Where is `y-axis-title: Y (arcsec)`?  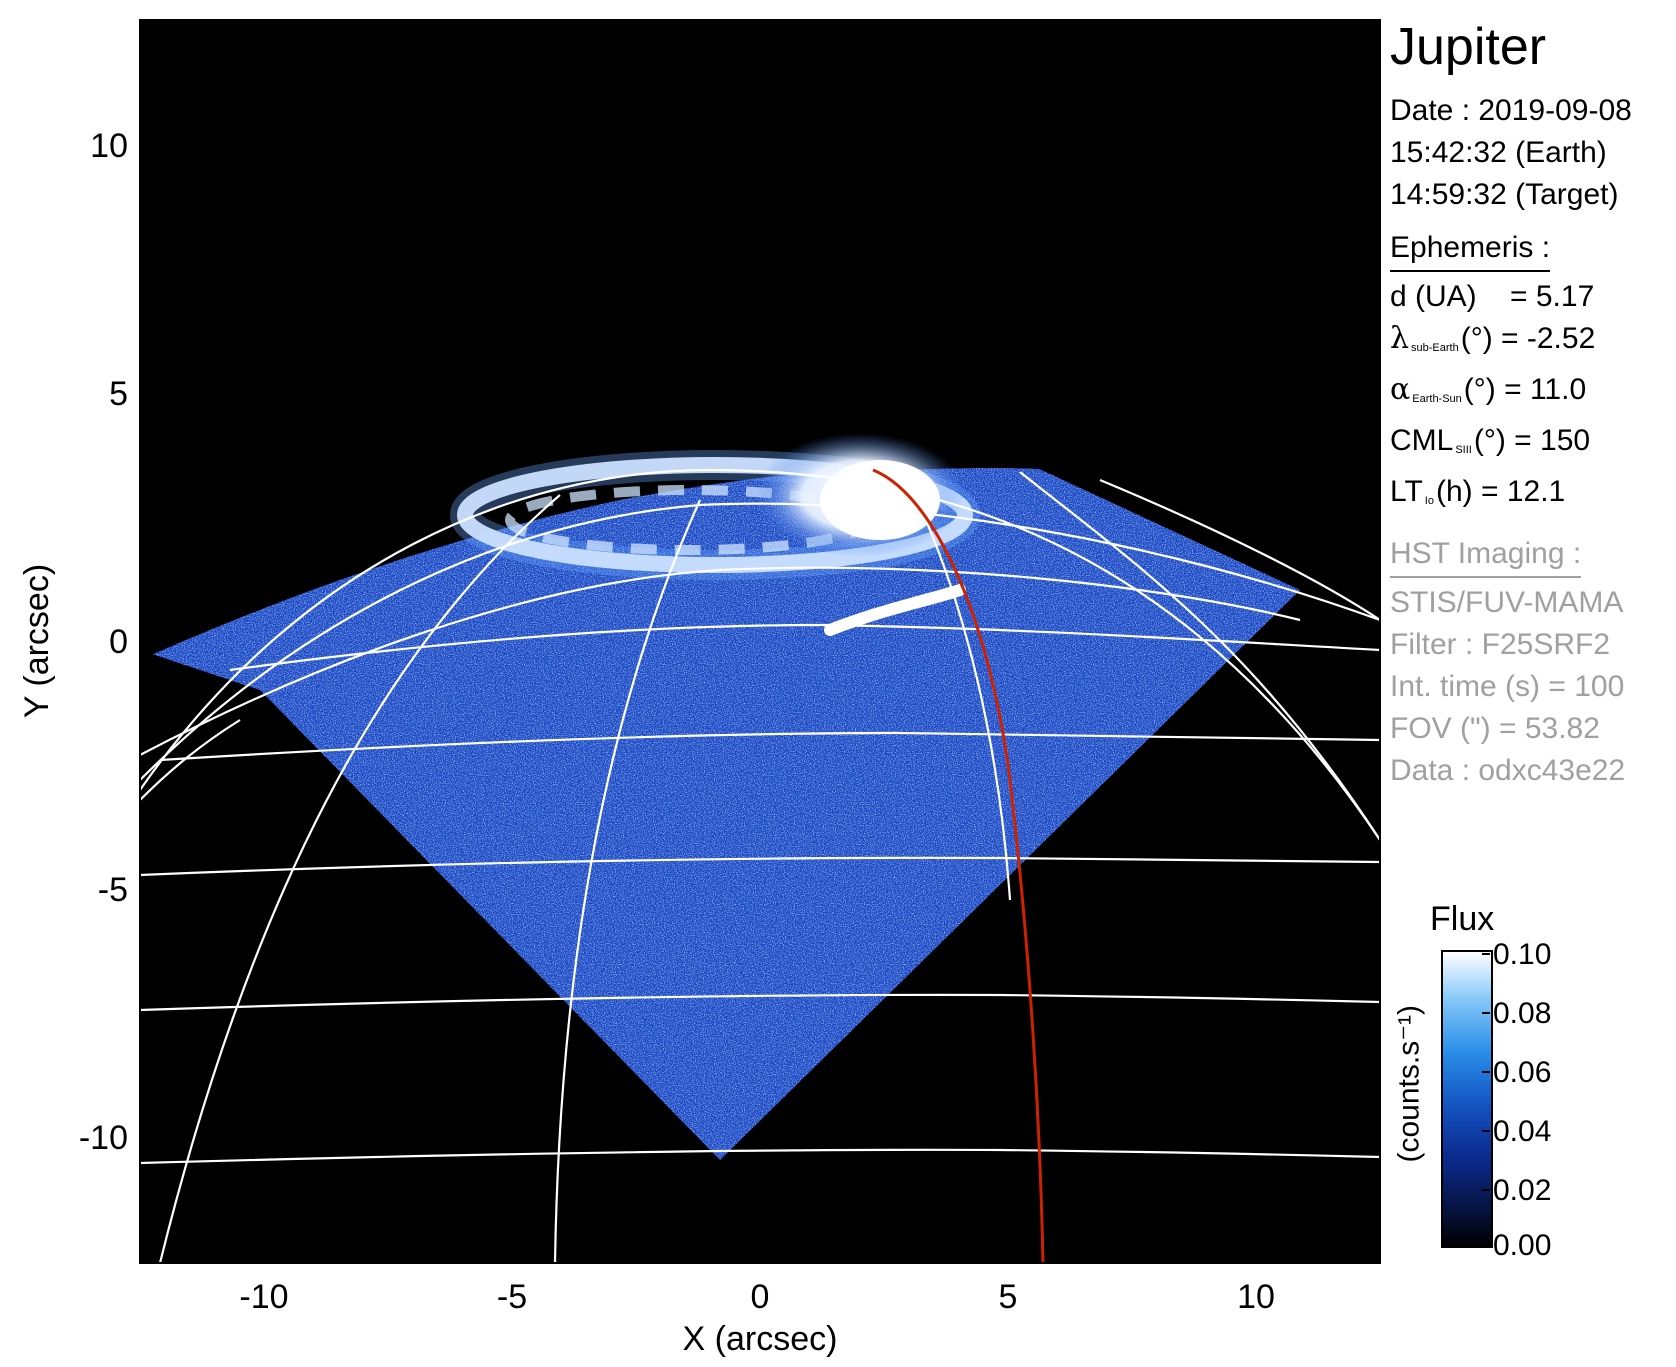
y-axis-title: Y (arcsec) is located at coordinates (37, 641).